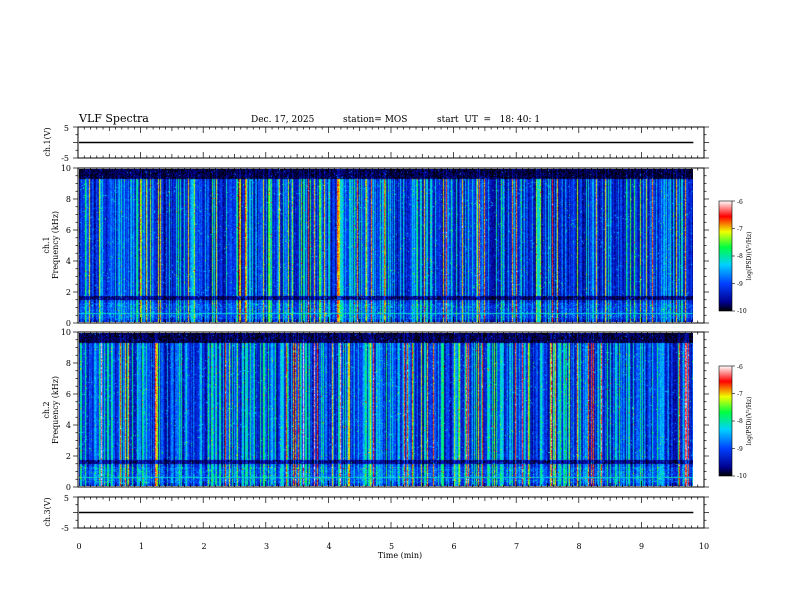 The height and width of the screenshot is (612, 792). Describe the element at coordinates (740, 367) in the screenshot. I see `ch2-colorbar-tick: -6` at that location.